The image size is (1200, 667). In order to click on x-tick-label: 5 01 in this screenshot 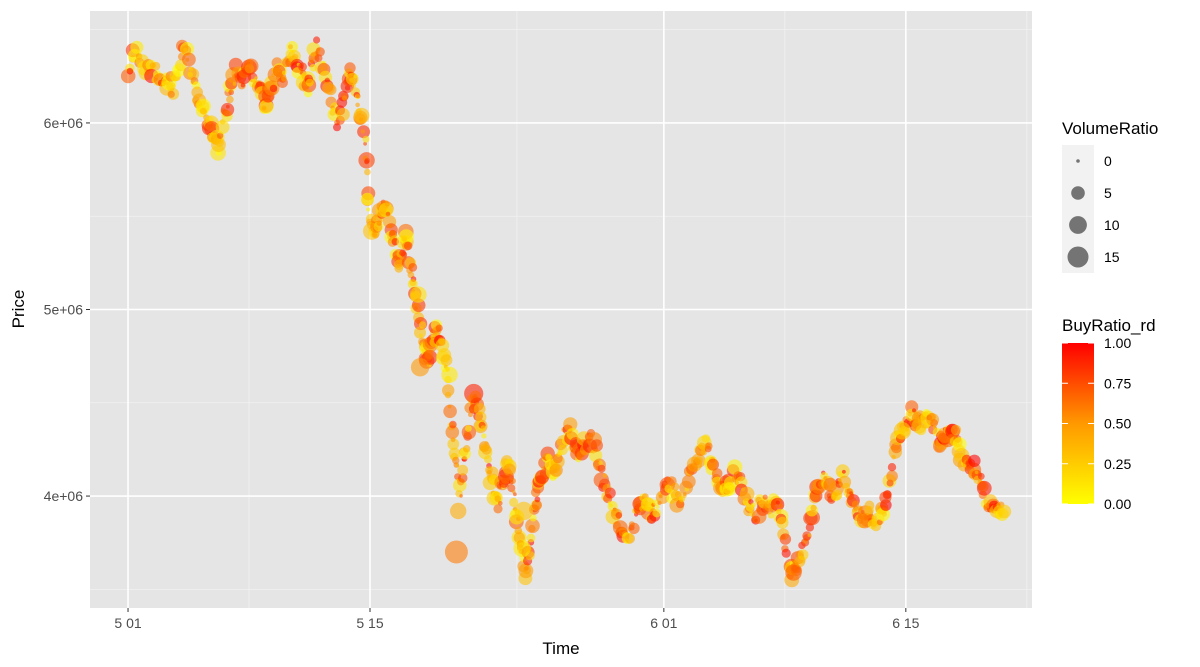, I will do `click(127, 623)`.